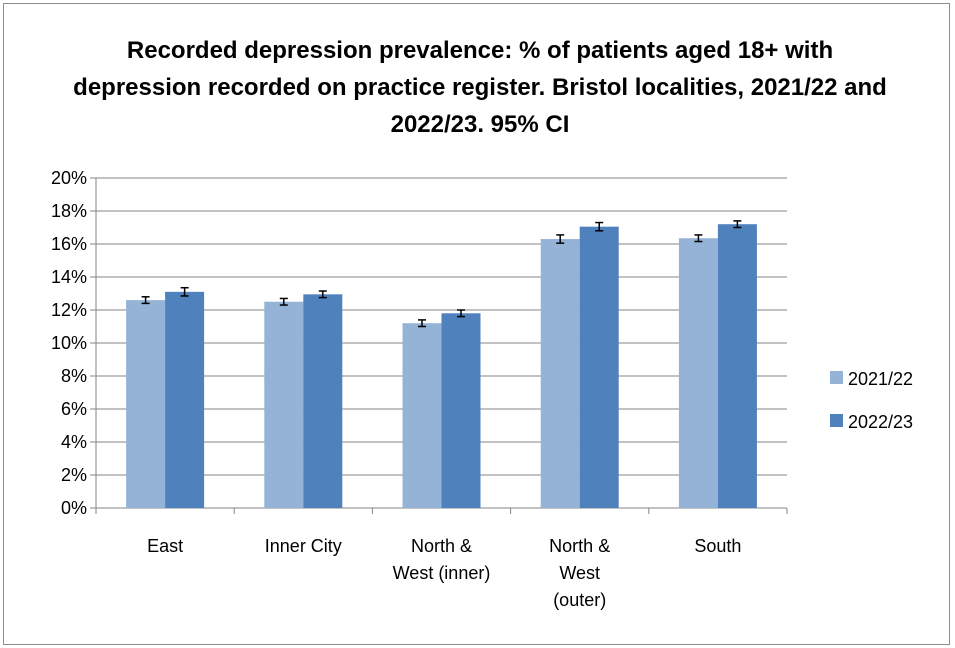  I want to click on y-tick-label: 8%, so click(74, 376).